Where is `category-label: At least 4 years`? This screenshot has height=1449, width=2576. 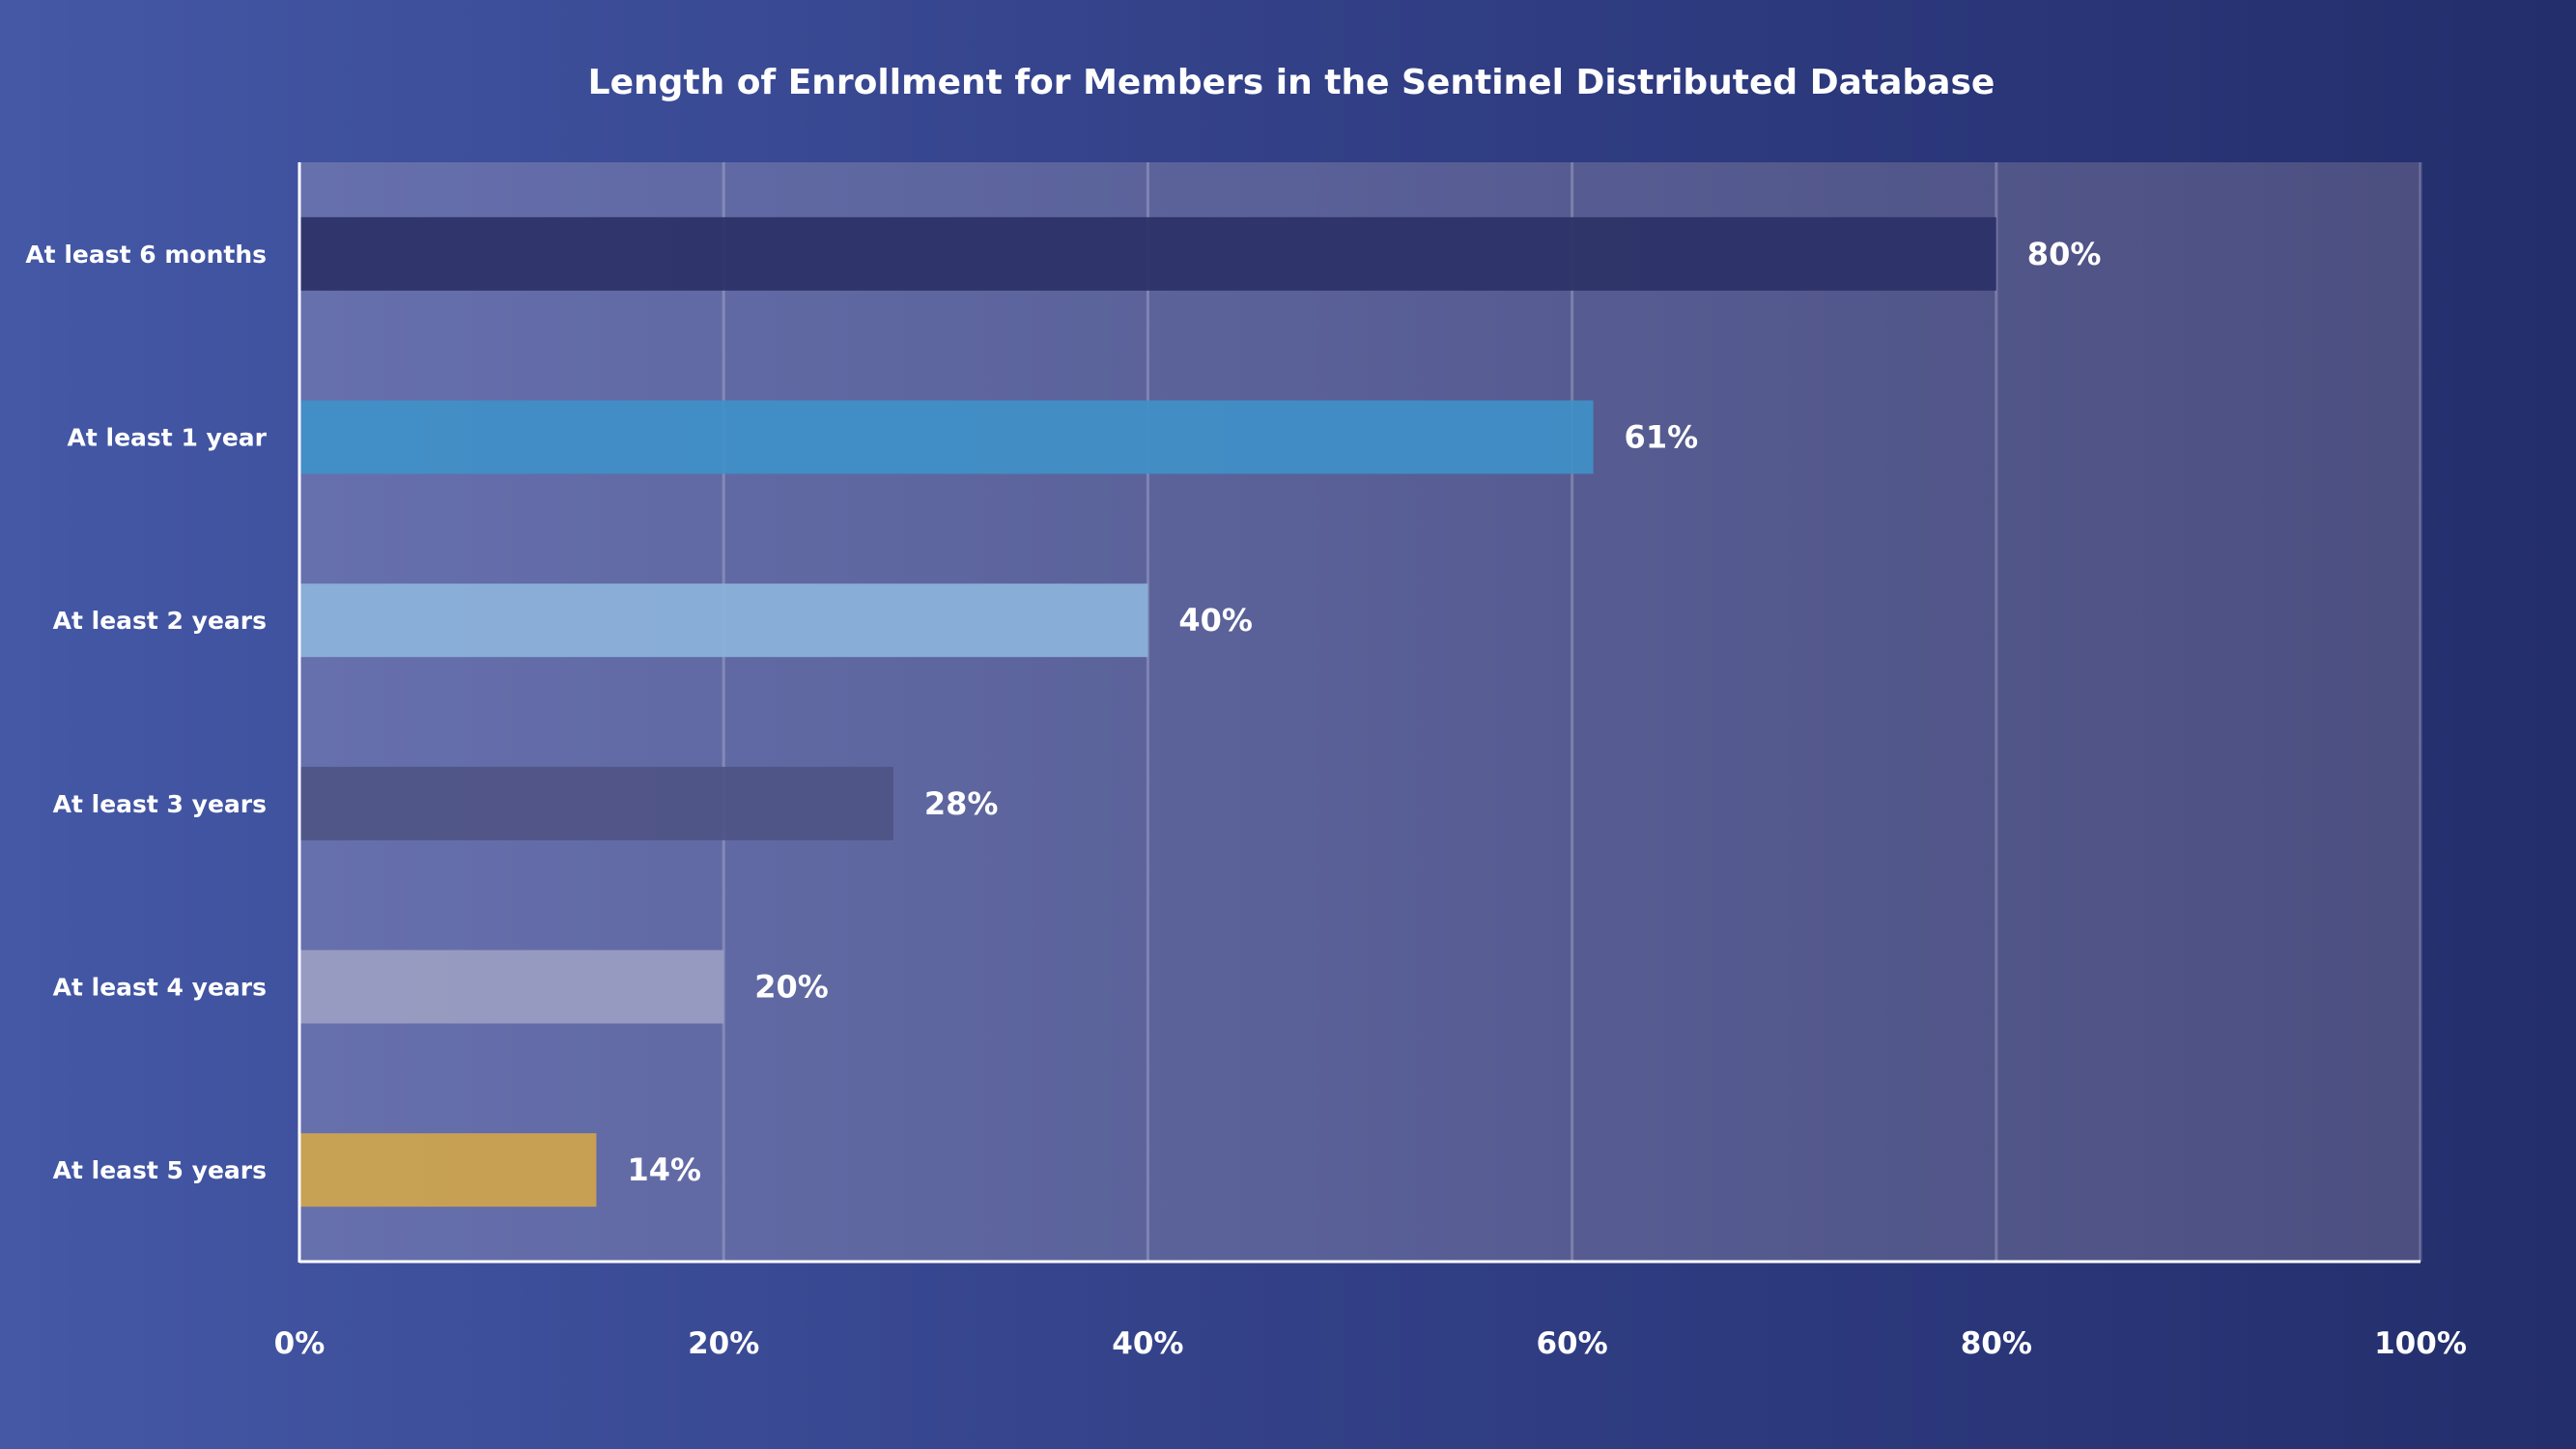
category-label: At least 4 years is located at coordinates (160, 988).